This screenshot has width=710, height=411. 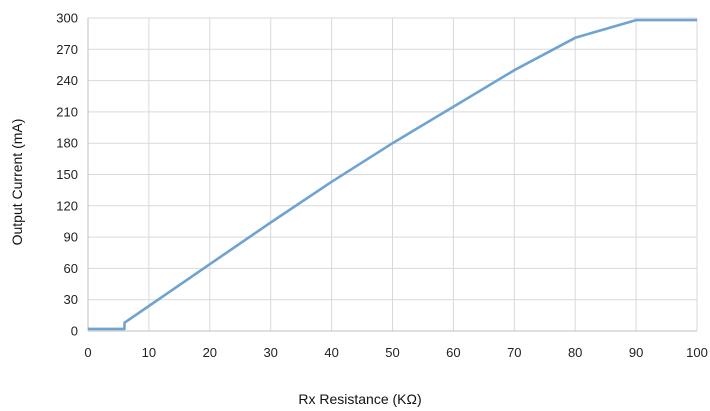 What do you see at coordinates (210, 352) in the screenshot?
I see `x-tick-label: 20` at bounding box center [210, 352].